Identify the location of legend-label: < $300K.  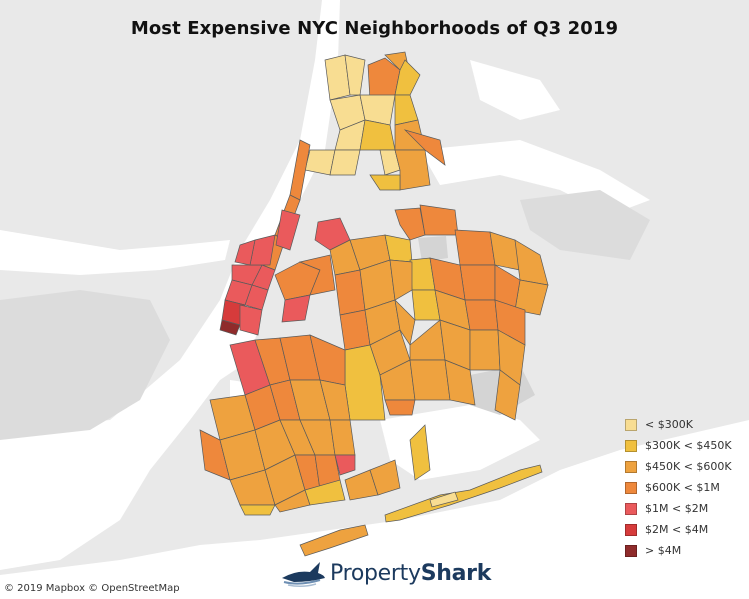
(669, 424).